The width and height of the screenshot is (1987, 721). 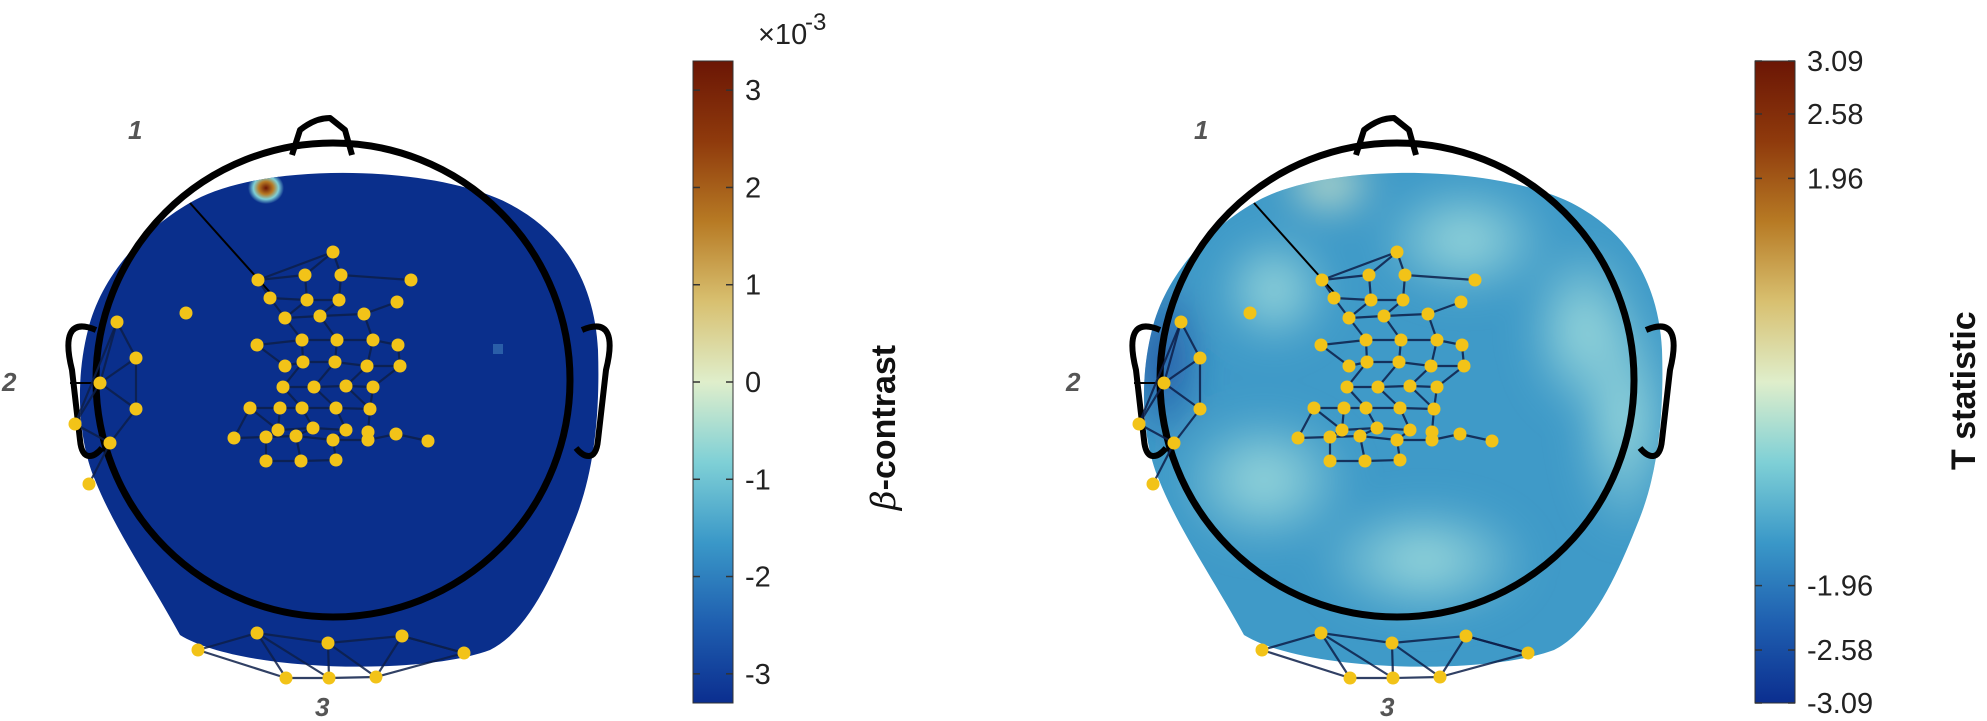 I want to click on colorbar-tick-label: 3, so click(x=753, y=91).